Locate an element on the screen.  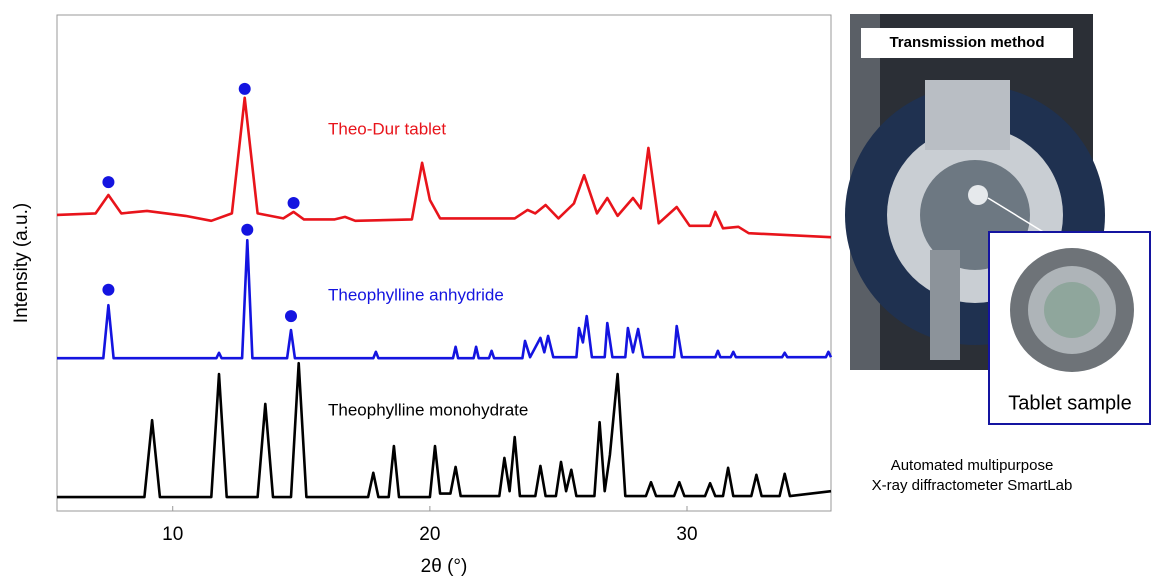
photo-label-box is located at coordinates (967, 43).